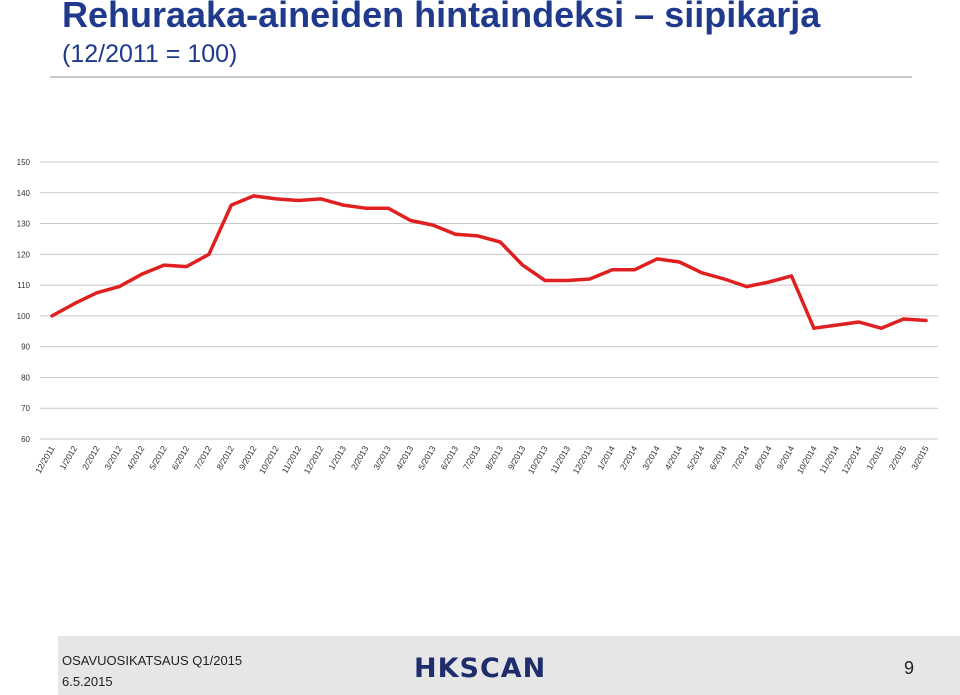 This screenshot has height=695, width=960. Describe the element at coordinates (427, 458) in the screenshot. I see `x-tick-label: 5/2013` at that location.